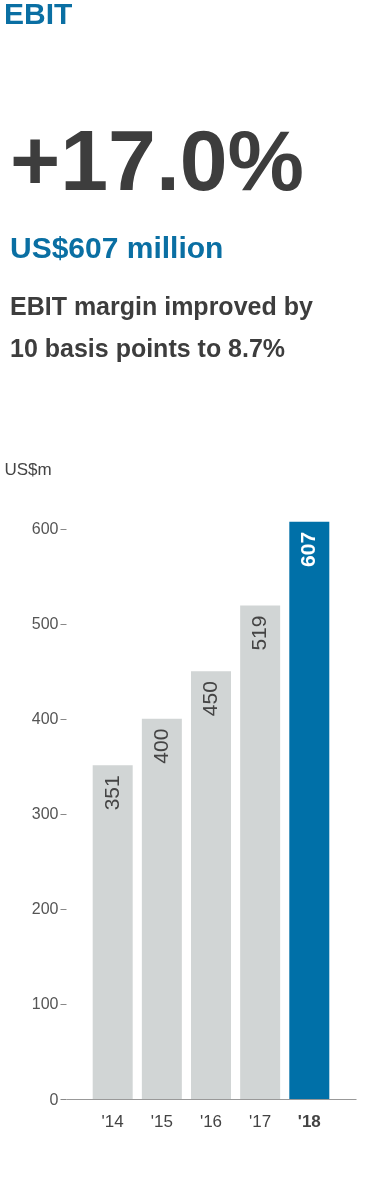 This screenshot has width=366, height=1200. I want to click on data-label: 519, so click(259, 633).